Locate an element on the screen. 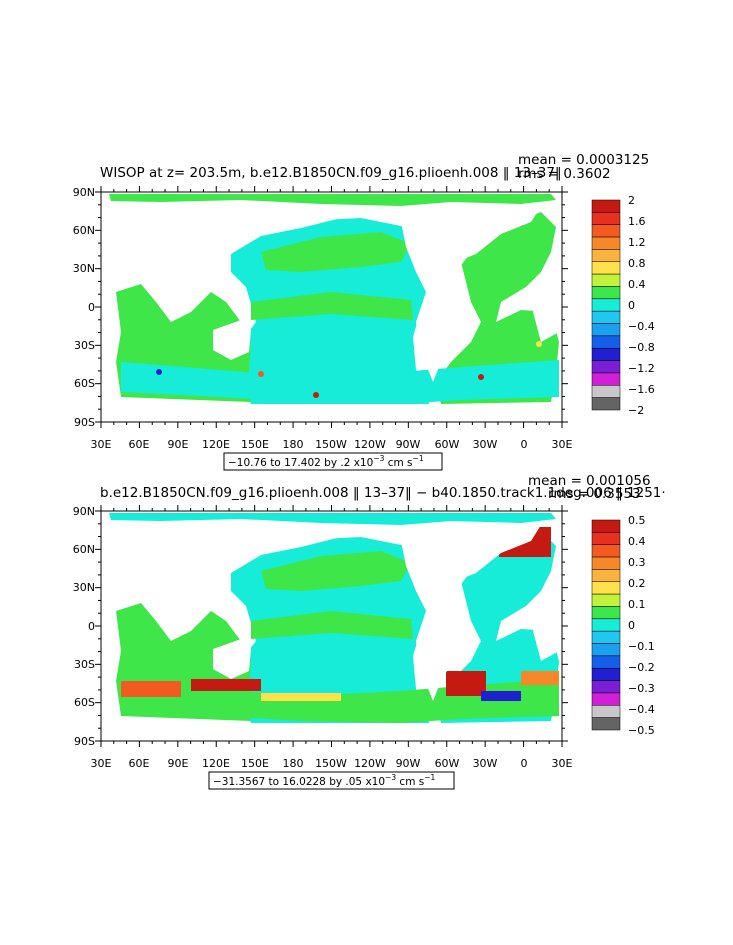  colorbar: 0.5 0.4 0.3 0.2 0.1 0 −0.1 −0.2 −0.3 −0.4 −0.5 is located at coordinates (623, 625).